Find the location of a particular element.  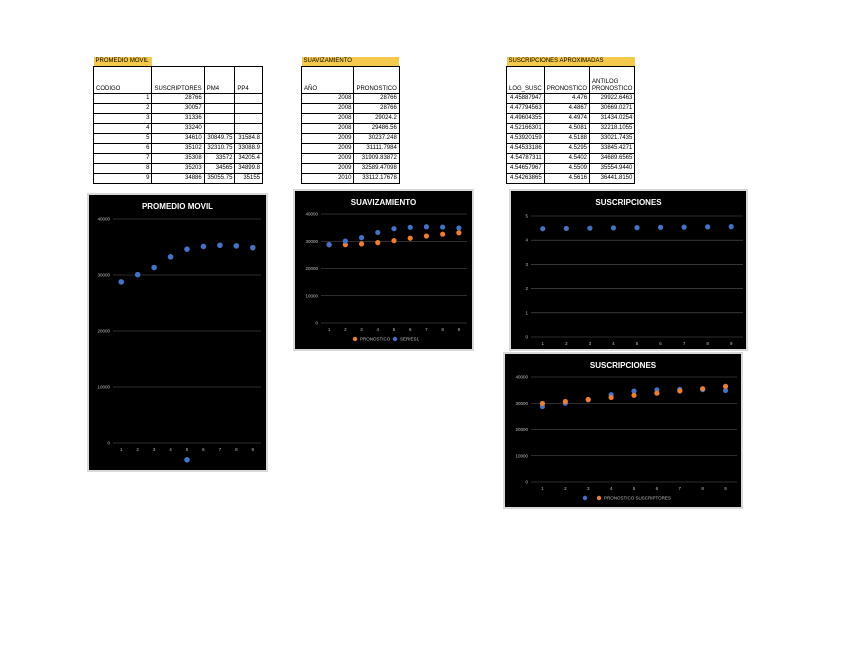

table-cell: 4.54657967 is located at coordinates (525, 168).